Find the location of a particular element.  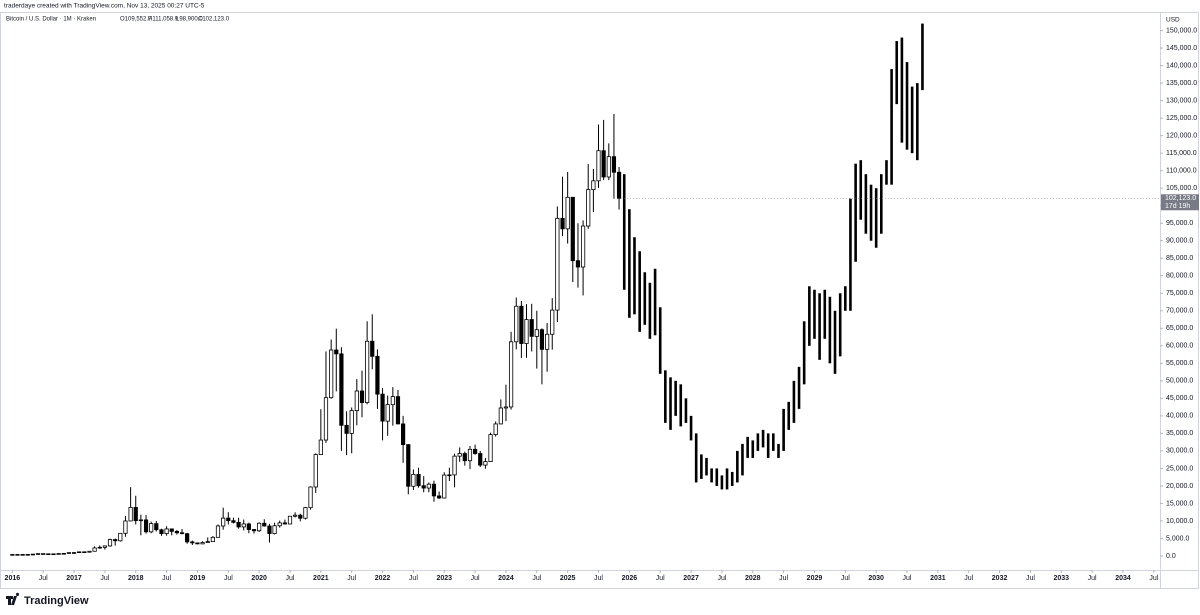

x-tick-label: 2026 is located at coordinates (630, 578).